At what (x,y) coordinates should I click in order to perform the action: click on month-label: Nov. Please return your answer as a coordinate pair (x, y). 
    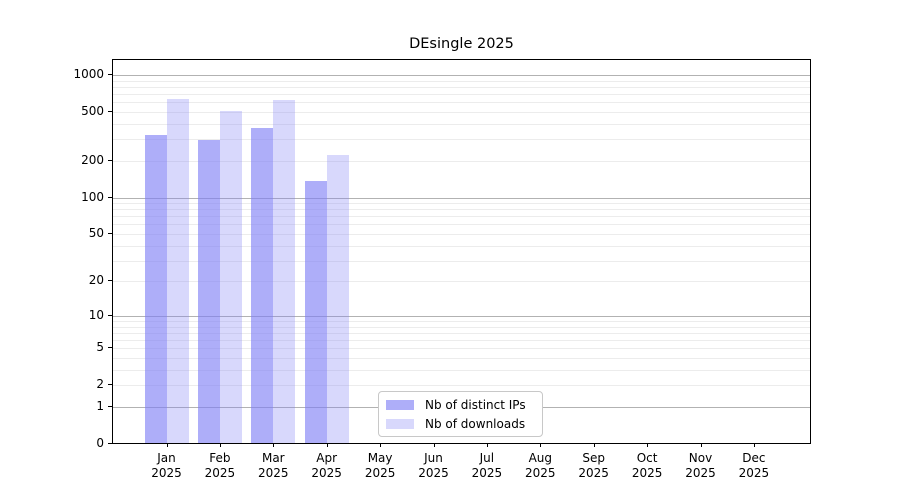
    Looking at the image, I should click on (700, 458).